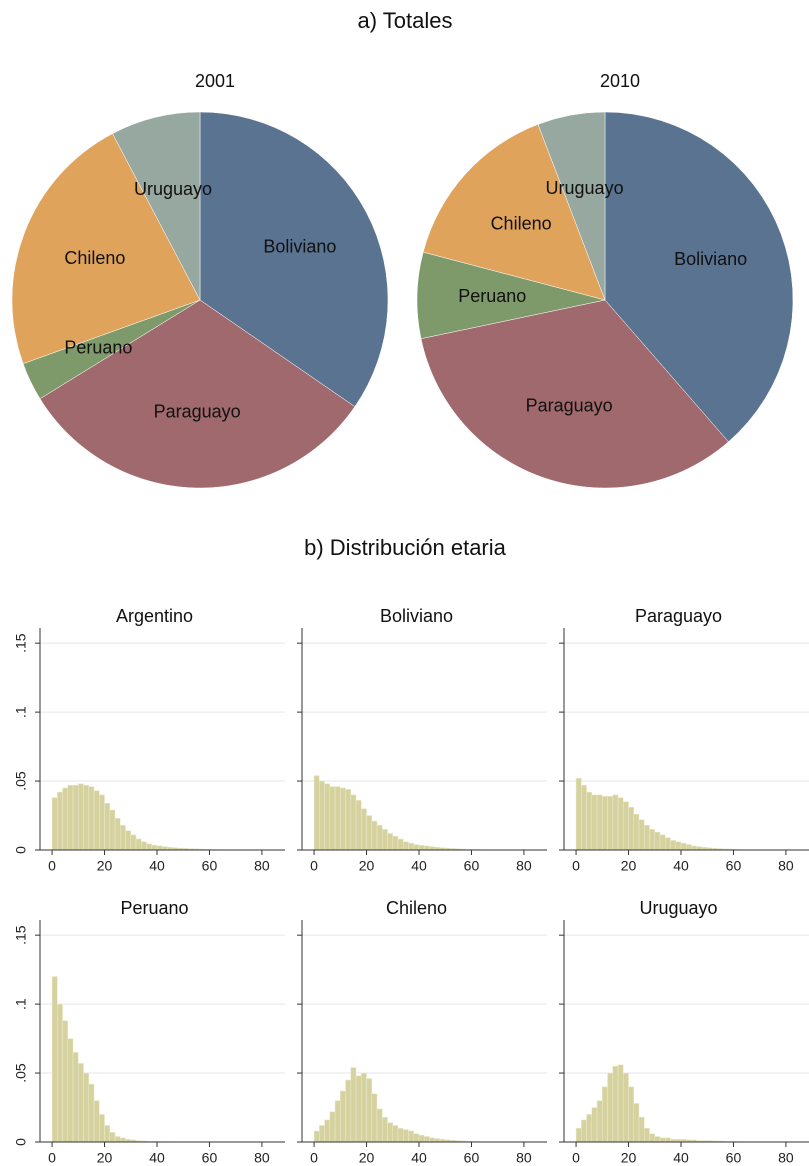  Describe the element at coordinates (405, 20) in the screenshot. I see `section-title: a) Totales` at that location.